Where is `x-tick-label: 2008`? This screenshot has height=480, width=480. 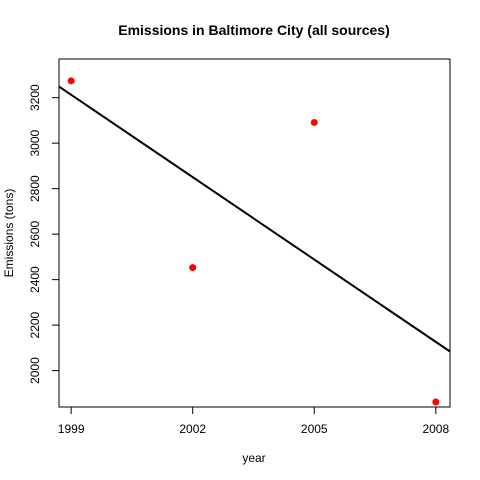
x-tick-label: 2008 is located at coordinates (435, 429).